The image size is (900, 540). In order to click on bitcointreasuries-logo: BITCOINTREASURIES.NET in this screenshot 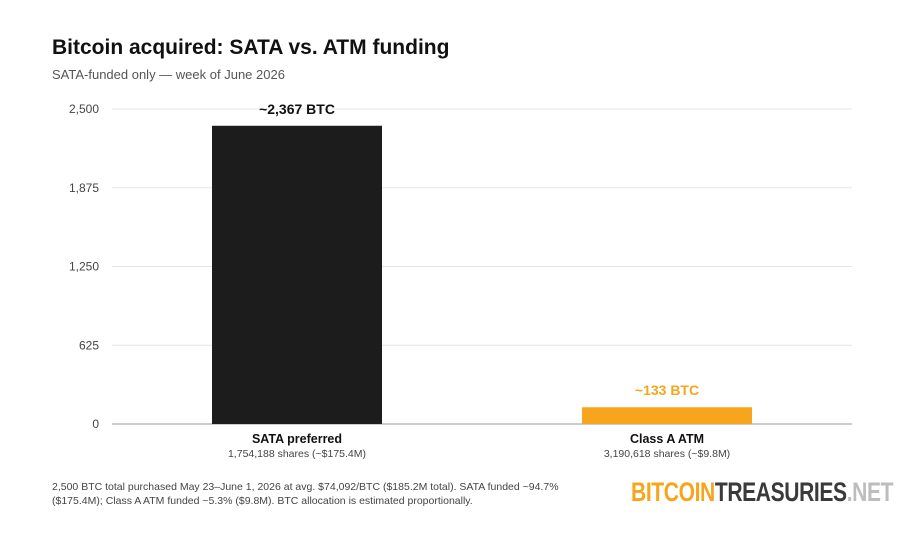, I will do `click(762, 492)`.